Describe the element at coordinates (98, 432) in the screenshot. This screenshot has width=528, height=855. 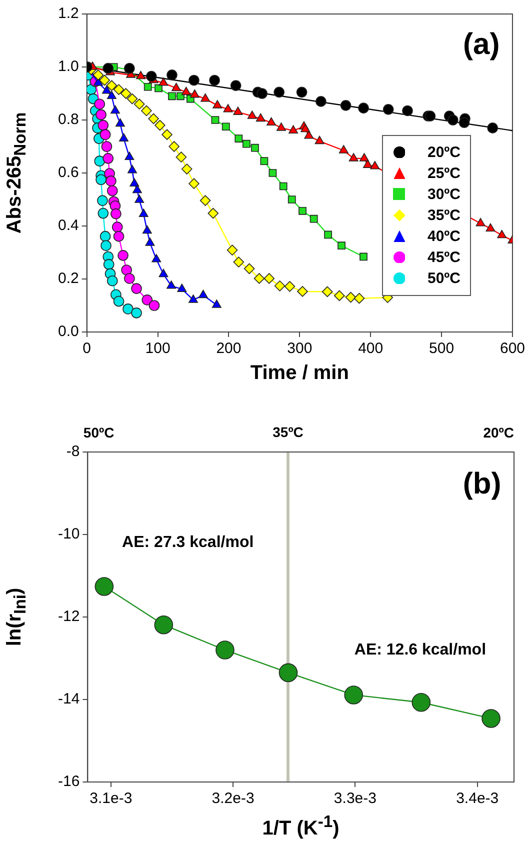
I see `text: 50ºC` at that location.